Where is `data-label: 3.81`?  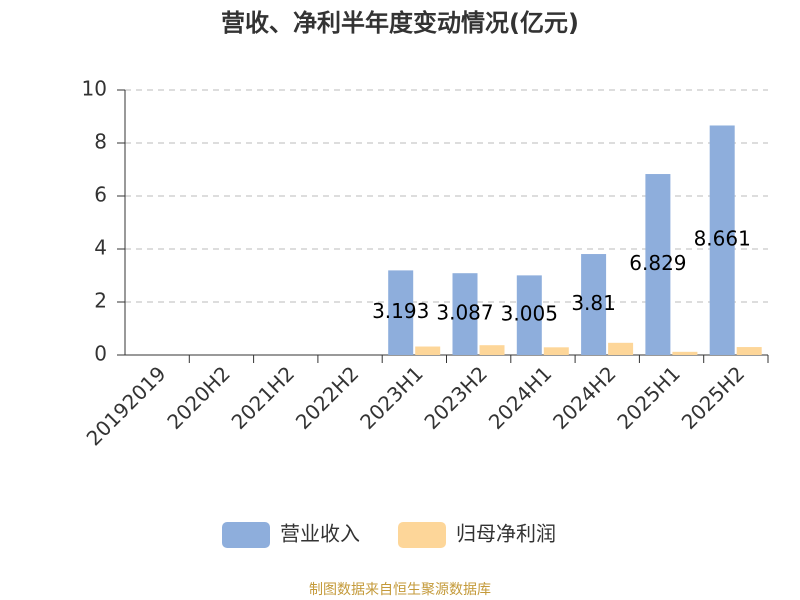
data-label: 3.81 is located at coordinates (593, 303).